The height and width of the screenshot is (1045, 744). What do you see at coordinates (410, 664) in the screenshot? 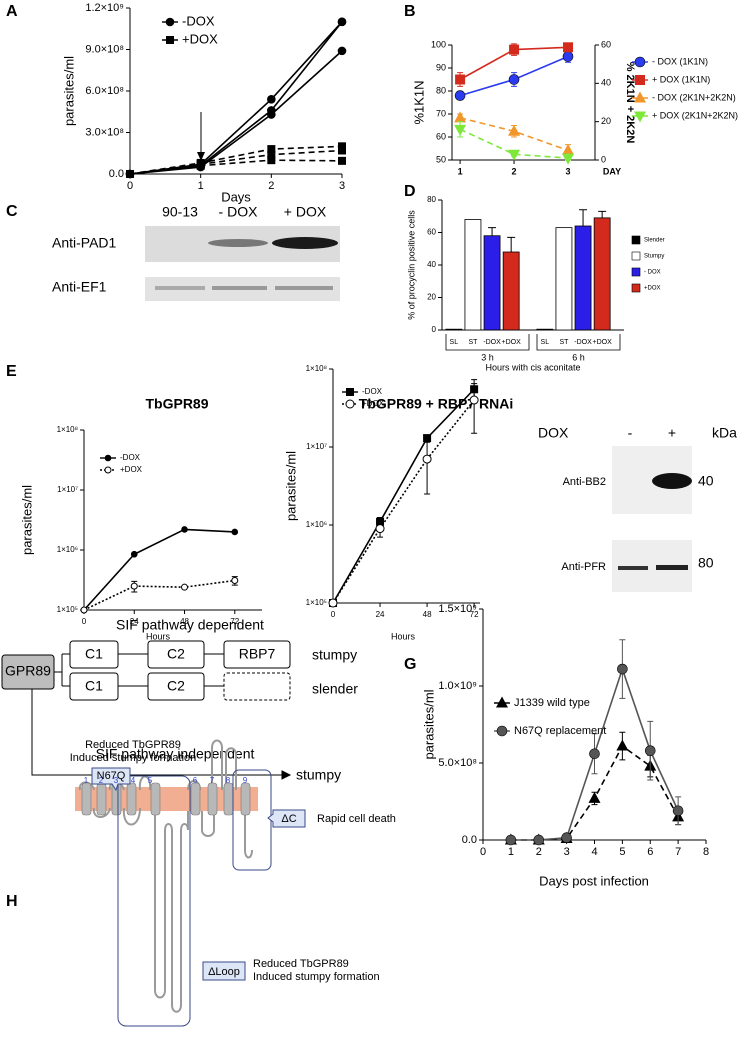
I see `panel-label: G` at bounding box center [410, 664].